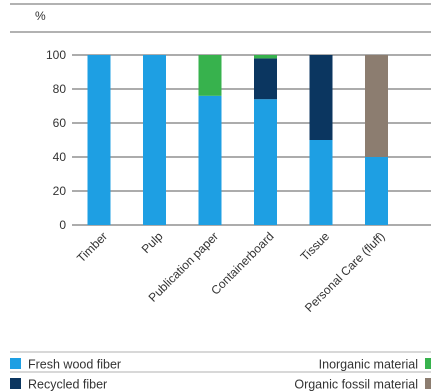  What do you see at coordinates (74, 365) in the screenshot?
I see `legend-label: Fresh wood fiber` at bounding box center [74, 365].